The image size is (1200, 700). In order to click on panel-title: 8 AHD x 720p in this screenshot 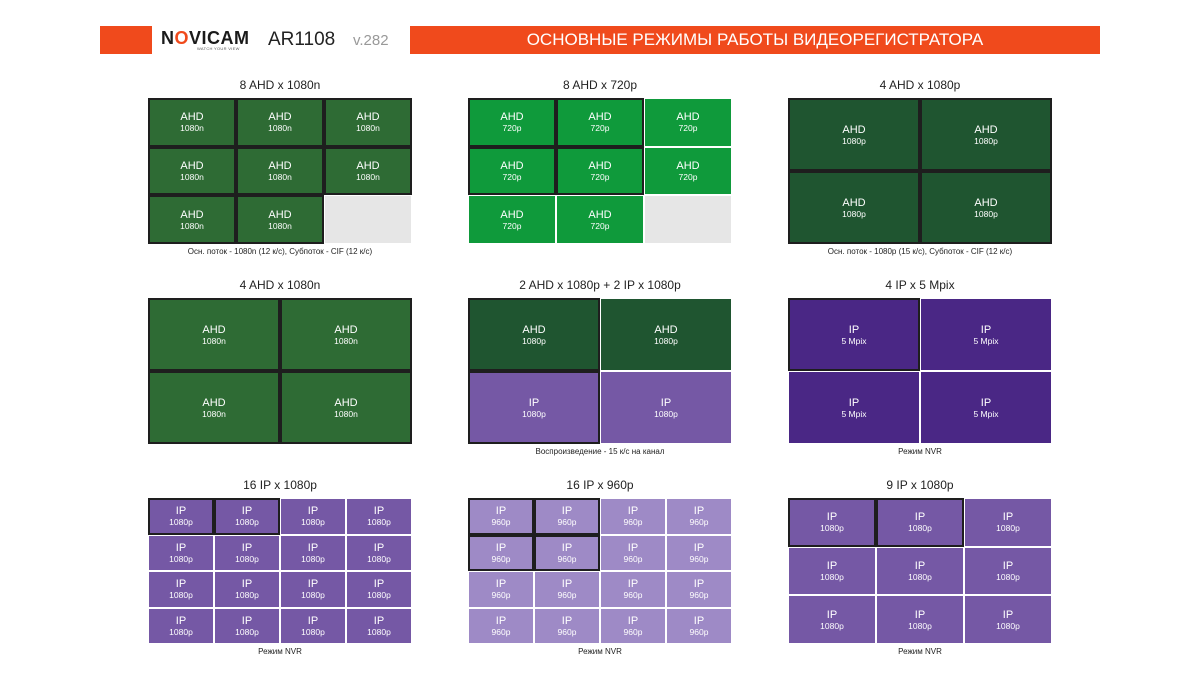, I will do `click(600, 85)`.